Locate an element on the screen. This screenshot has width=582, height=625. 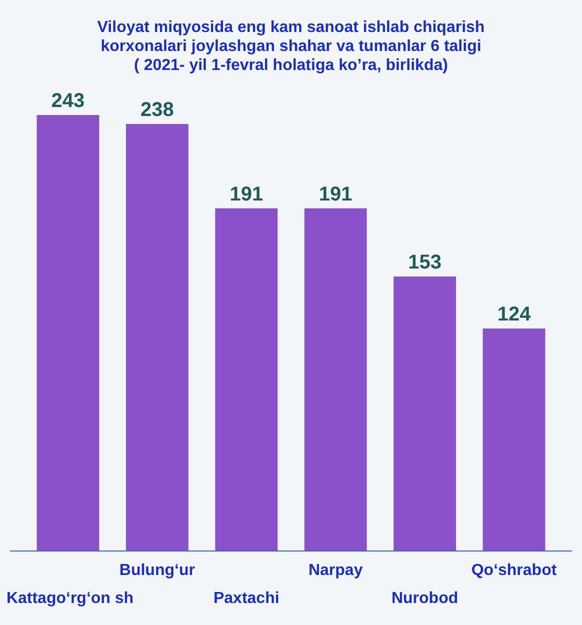
data-label: 243 is located at coordinates (68, 101).